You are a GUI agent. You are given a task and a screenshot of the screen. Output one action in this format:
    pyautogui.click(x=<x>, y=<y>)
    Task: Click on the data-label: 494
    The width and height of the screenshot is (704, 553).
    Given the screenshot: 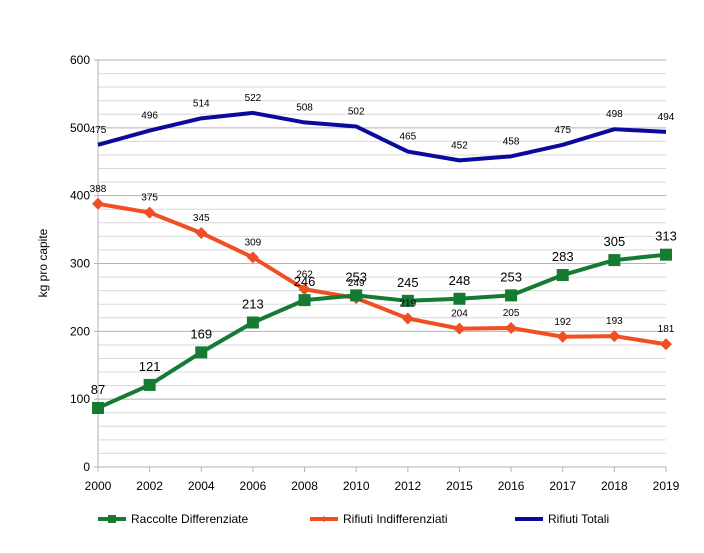 What is the action you would take?
    pyautogui.click(x=666, y=117)
    